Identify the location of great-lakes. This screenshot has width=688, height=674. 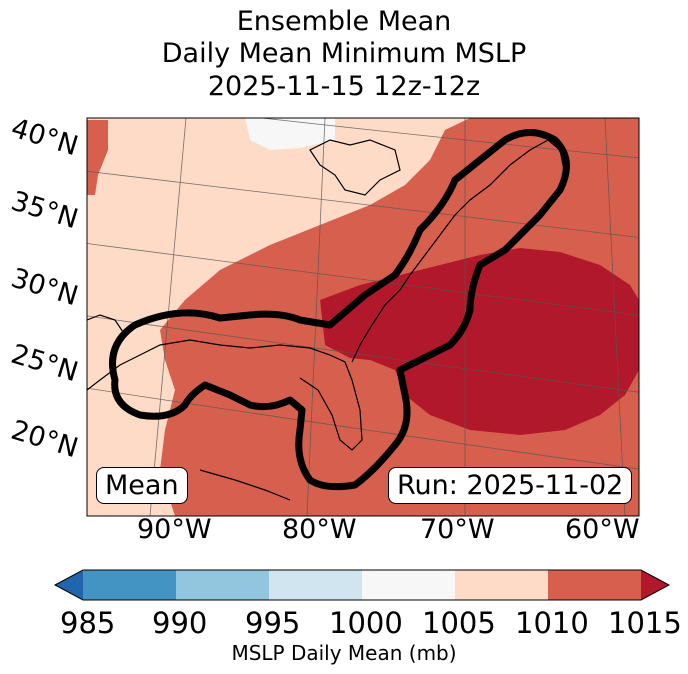
(355, 167).